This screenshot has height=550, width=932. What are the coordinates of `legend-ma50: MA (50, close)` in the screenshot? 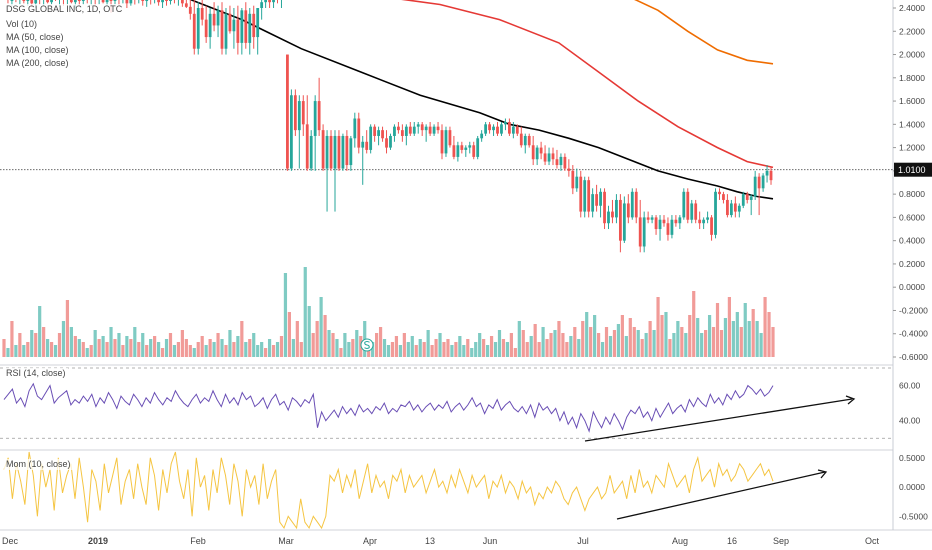 It's located at (35, 37).